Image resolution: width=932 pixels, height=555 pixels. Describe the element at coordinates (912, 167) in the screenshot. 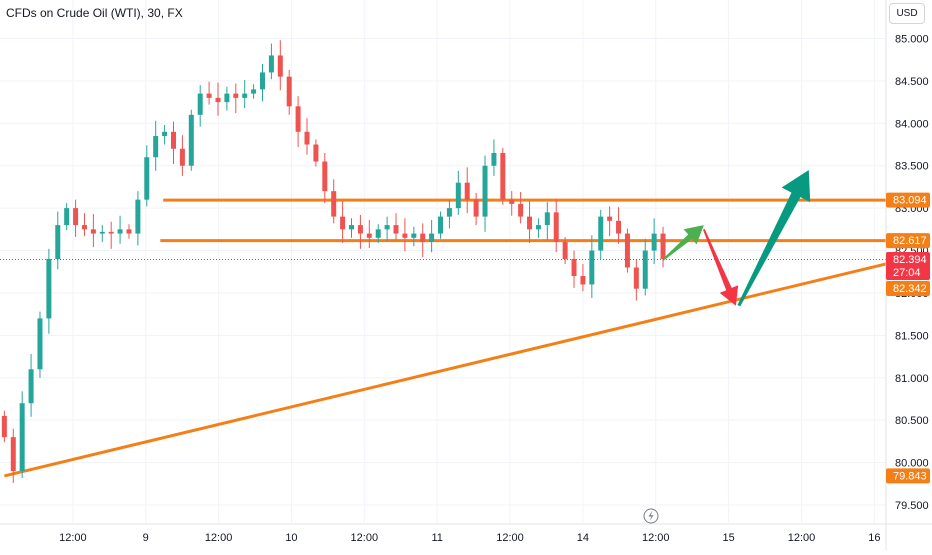

I see `y-tick-label: 83.500` at that location.